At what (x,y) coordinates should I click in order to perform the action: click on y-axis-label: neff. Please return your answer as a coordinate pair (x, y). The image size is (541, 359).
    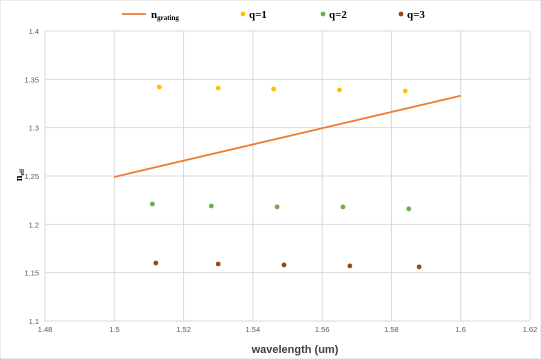
    Looking at the image, I should click on (20, 174).